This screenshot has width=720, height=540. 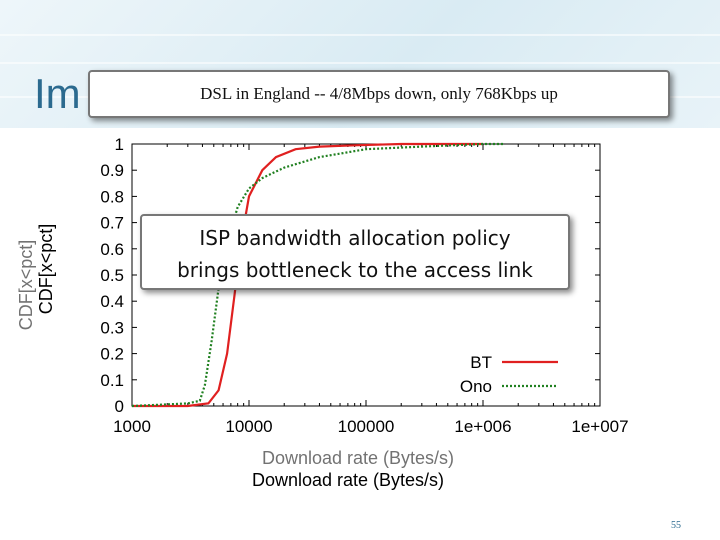 What do you see at coordinates (57, 93) in the screenshot?
I see `slide-title: Im` at bounding box center [57, 93].